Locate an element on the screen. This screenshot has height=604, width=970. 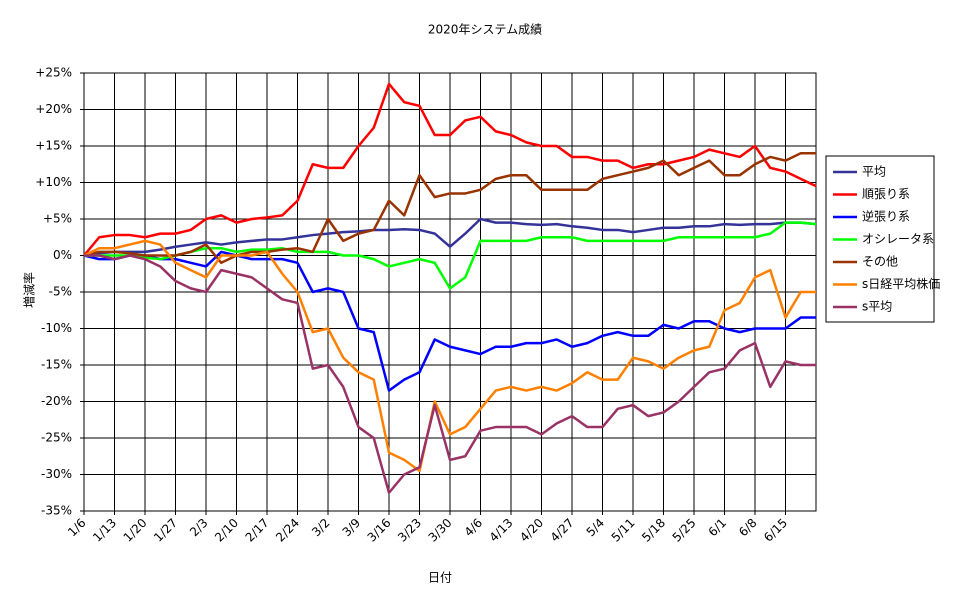
y-axis-title: 増減率 is located at coordinates (29, 290).